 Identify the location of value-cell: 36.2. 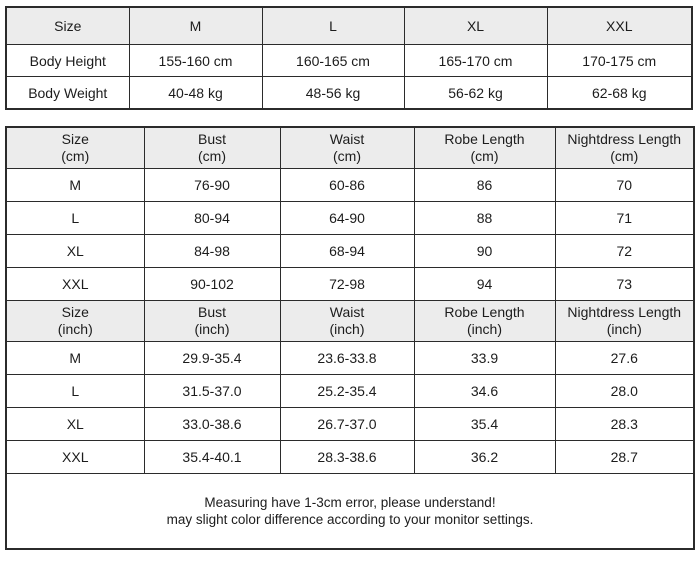
(484, 457).